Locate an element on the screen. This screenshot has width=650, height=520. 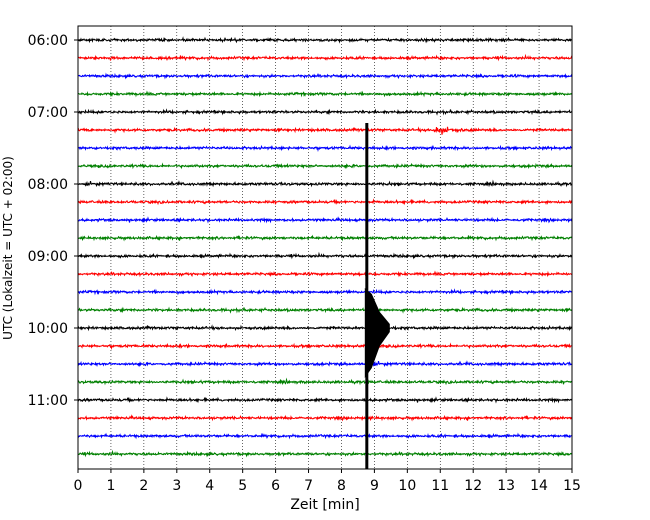
x-tick-label: 8 is located at coordinates (341, 486).